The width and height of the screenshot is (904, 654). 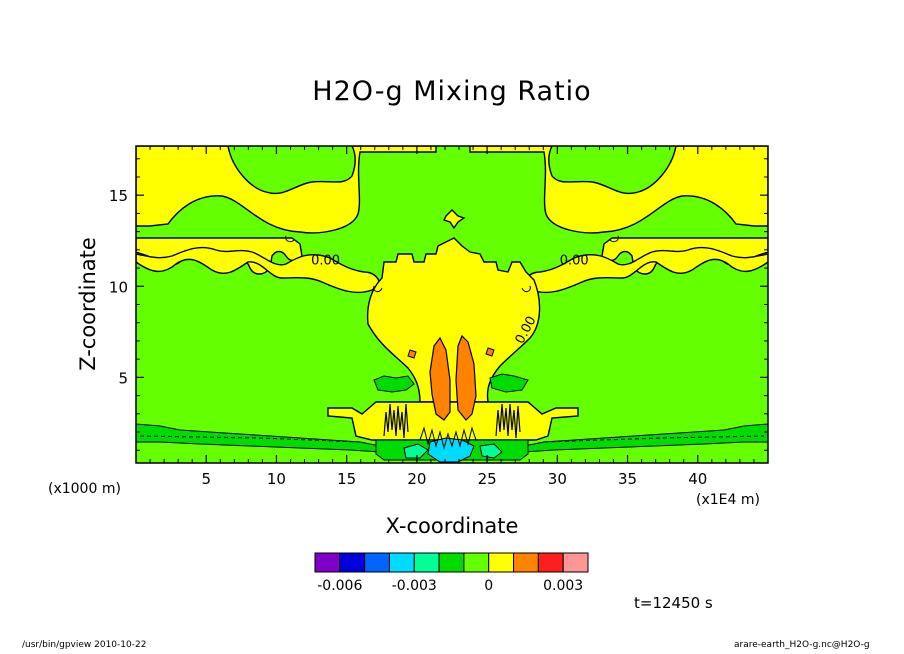 What do you see at coordinates (346, 479) in the screenshot?
I see `x-tick-label: 15` at bounding box center [346, 479].